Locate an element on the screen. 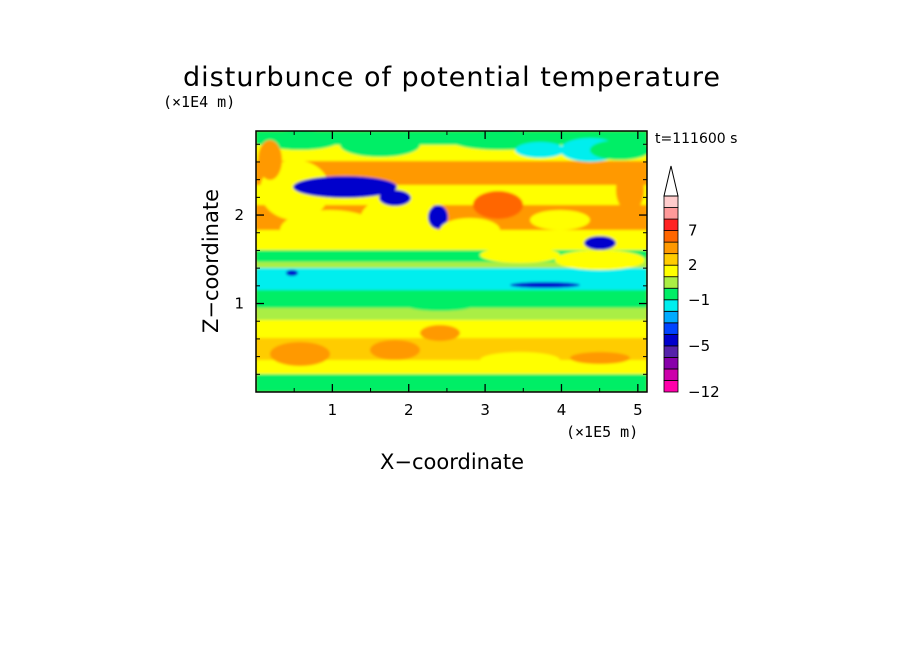  y-tick-label: 1 is located at coordinates (239, 304).